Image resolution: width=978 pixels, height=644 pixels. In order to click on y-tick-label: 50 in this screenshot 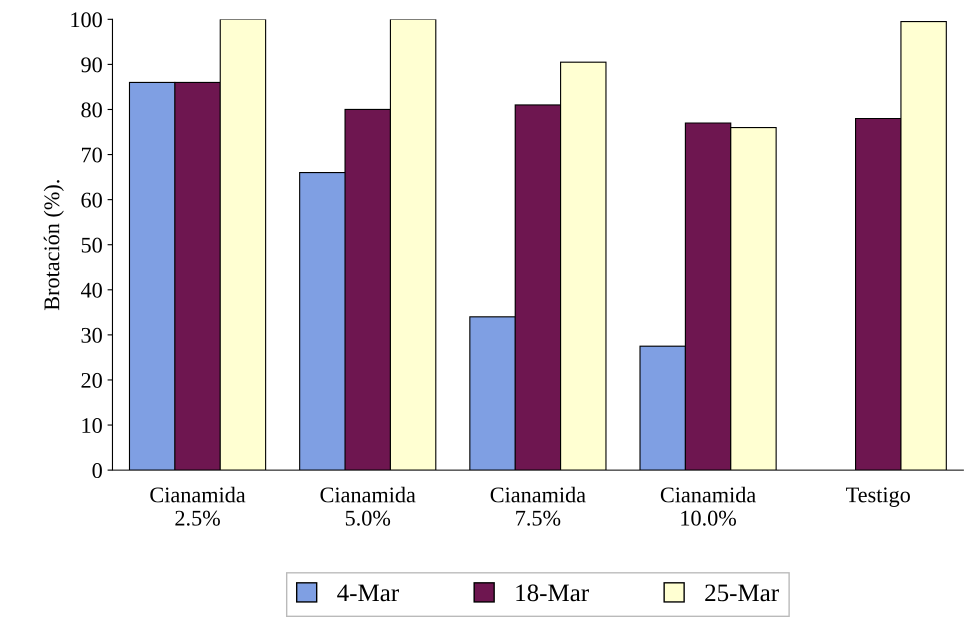, I will do `click(92, 245)`.